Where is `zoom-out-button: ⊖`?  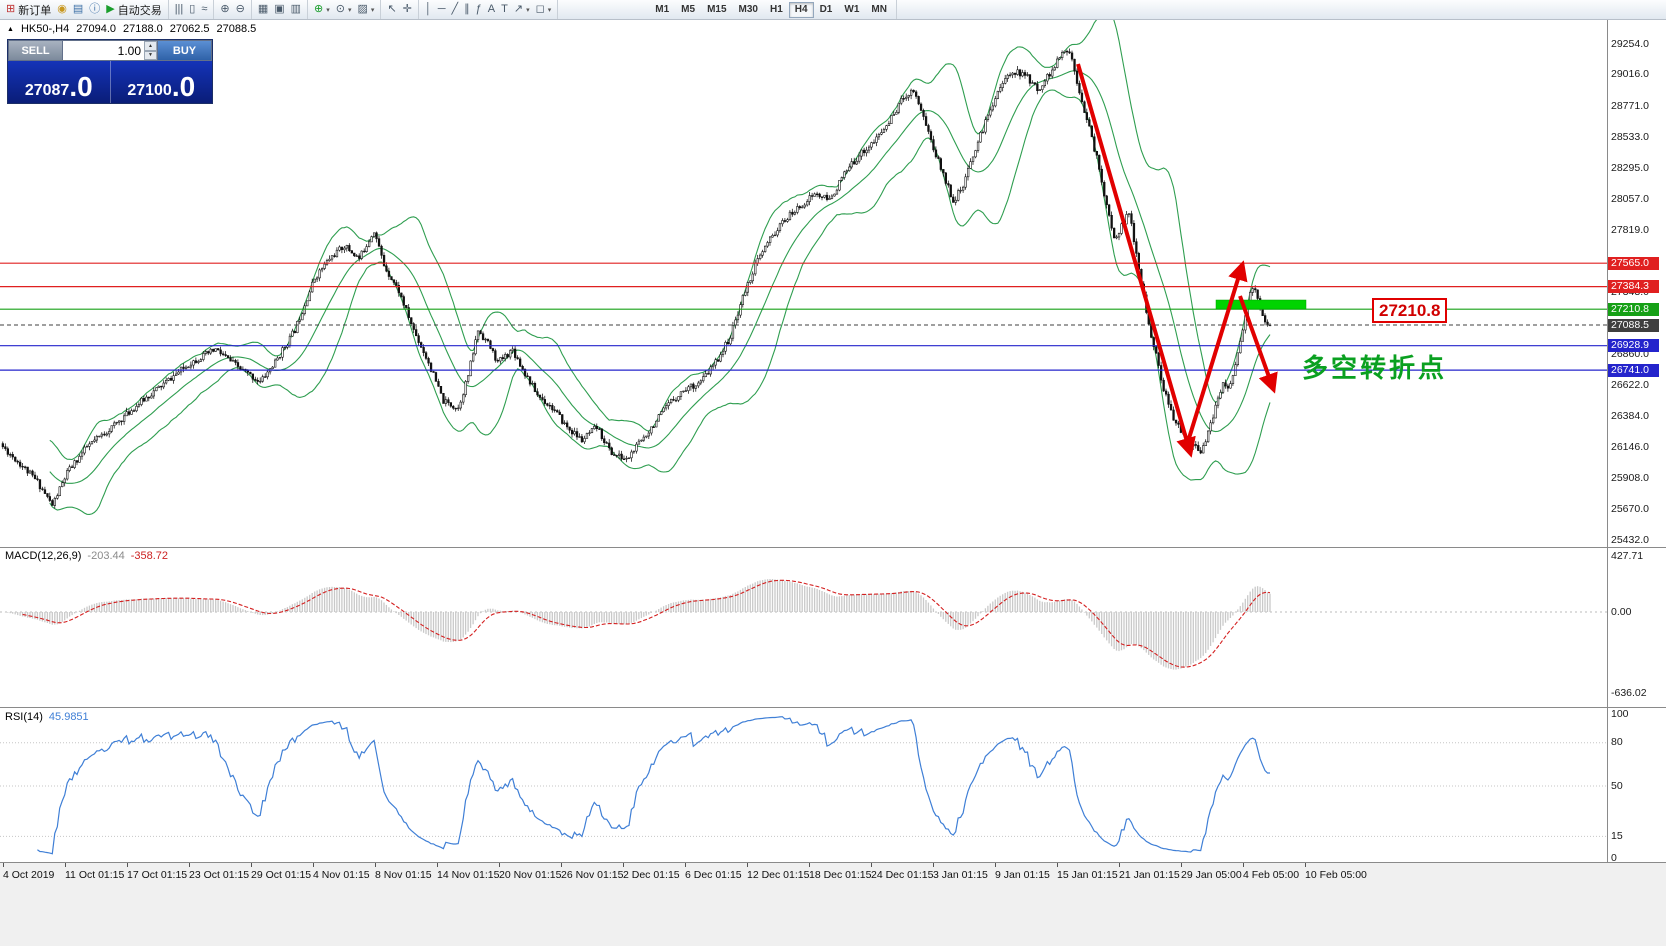 zoom-out-button: ⊖ is located at coordinates (240, 9).